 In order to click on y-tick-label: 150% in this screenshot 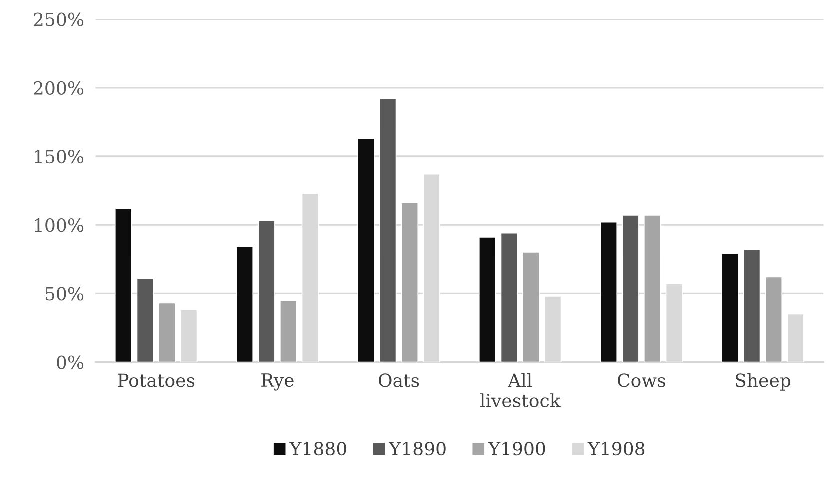, I will do `click(59, 157)`.